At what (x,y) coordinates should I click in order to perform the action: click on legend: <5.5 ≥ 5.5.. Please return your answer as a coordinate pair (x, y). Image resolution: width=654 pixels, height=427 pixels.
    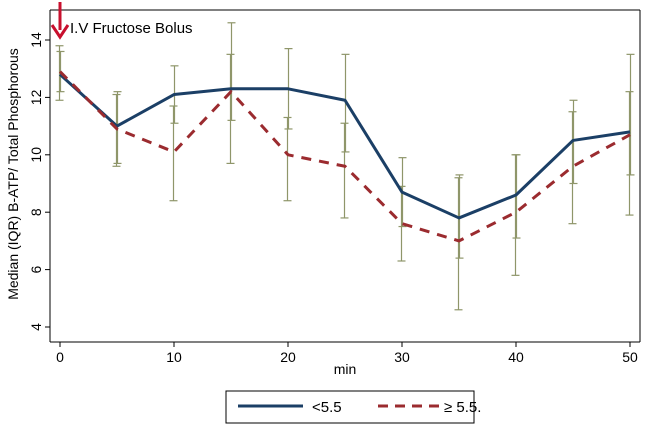
    Looking at the image, I should click on (353, 407).